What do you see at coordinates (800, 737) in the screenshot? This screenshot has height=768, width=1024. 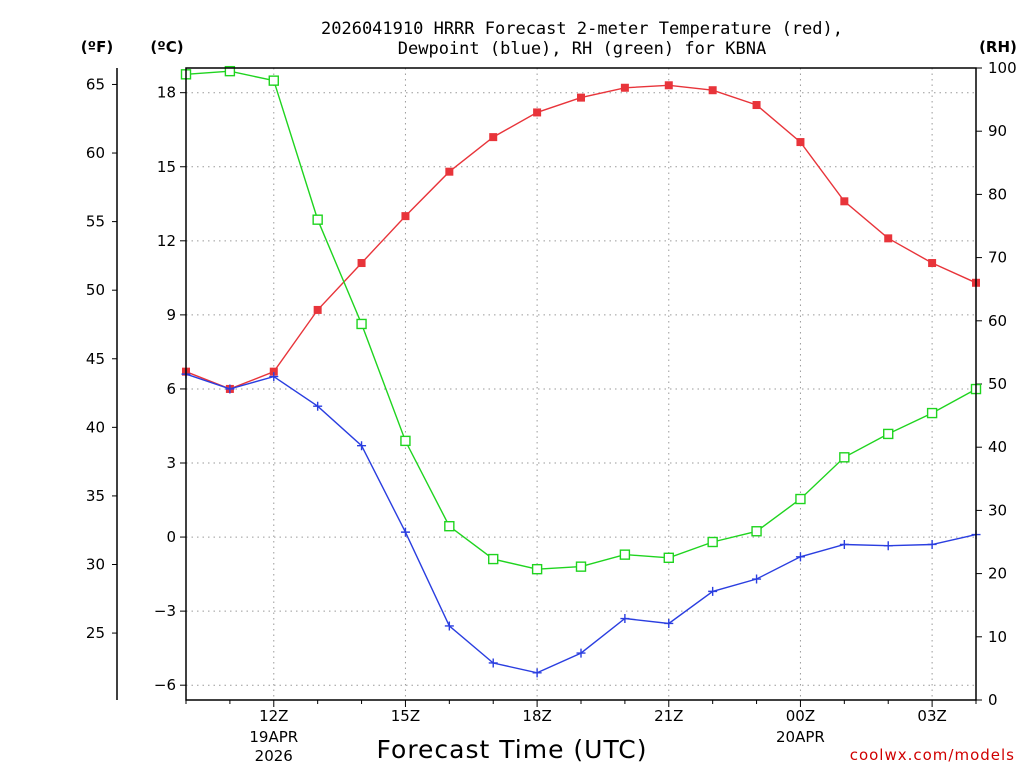 I see `x-tick-date-label: 20APR` at bounding box center [800, 737].